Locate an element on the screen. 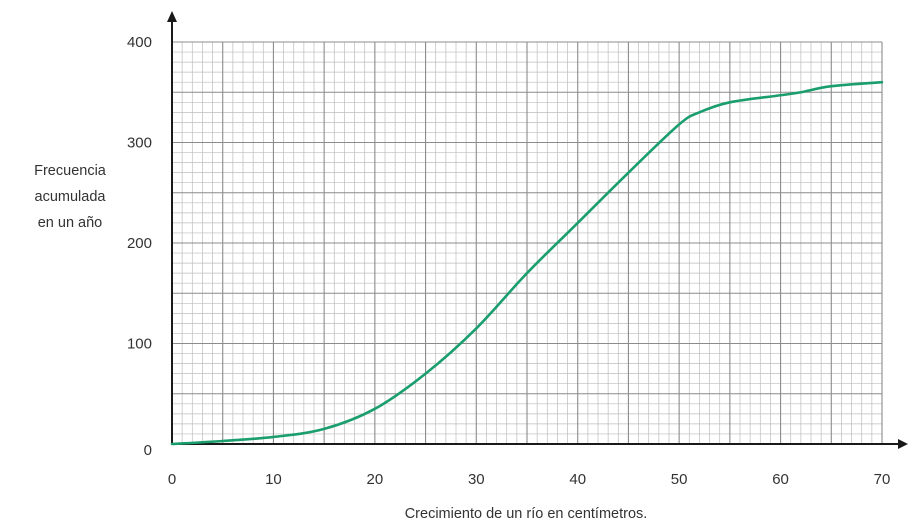 Image resolution: width=909 pixels, height=529 pixels. x-tick-label: 40 is located at coordinates (577, 479).